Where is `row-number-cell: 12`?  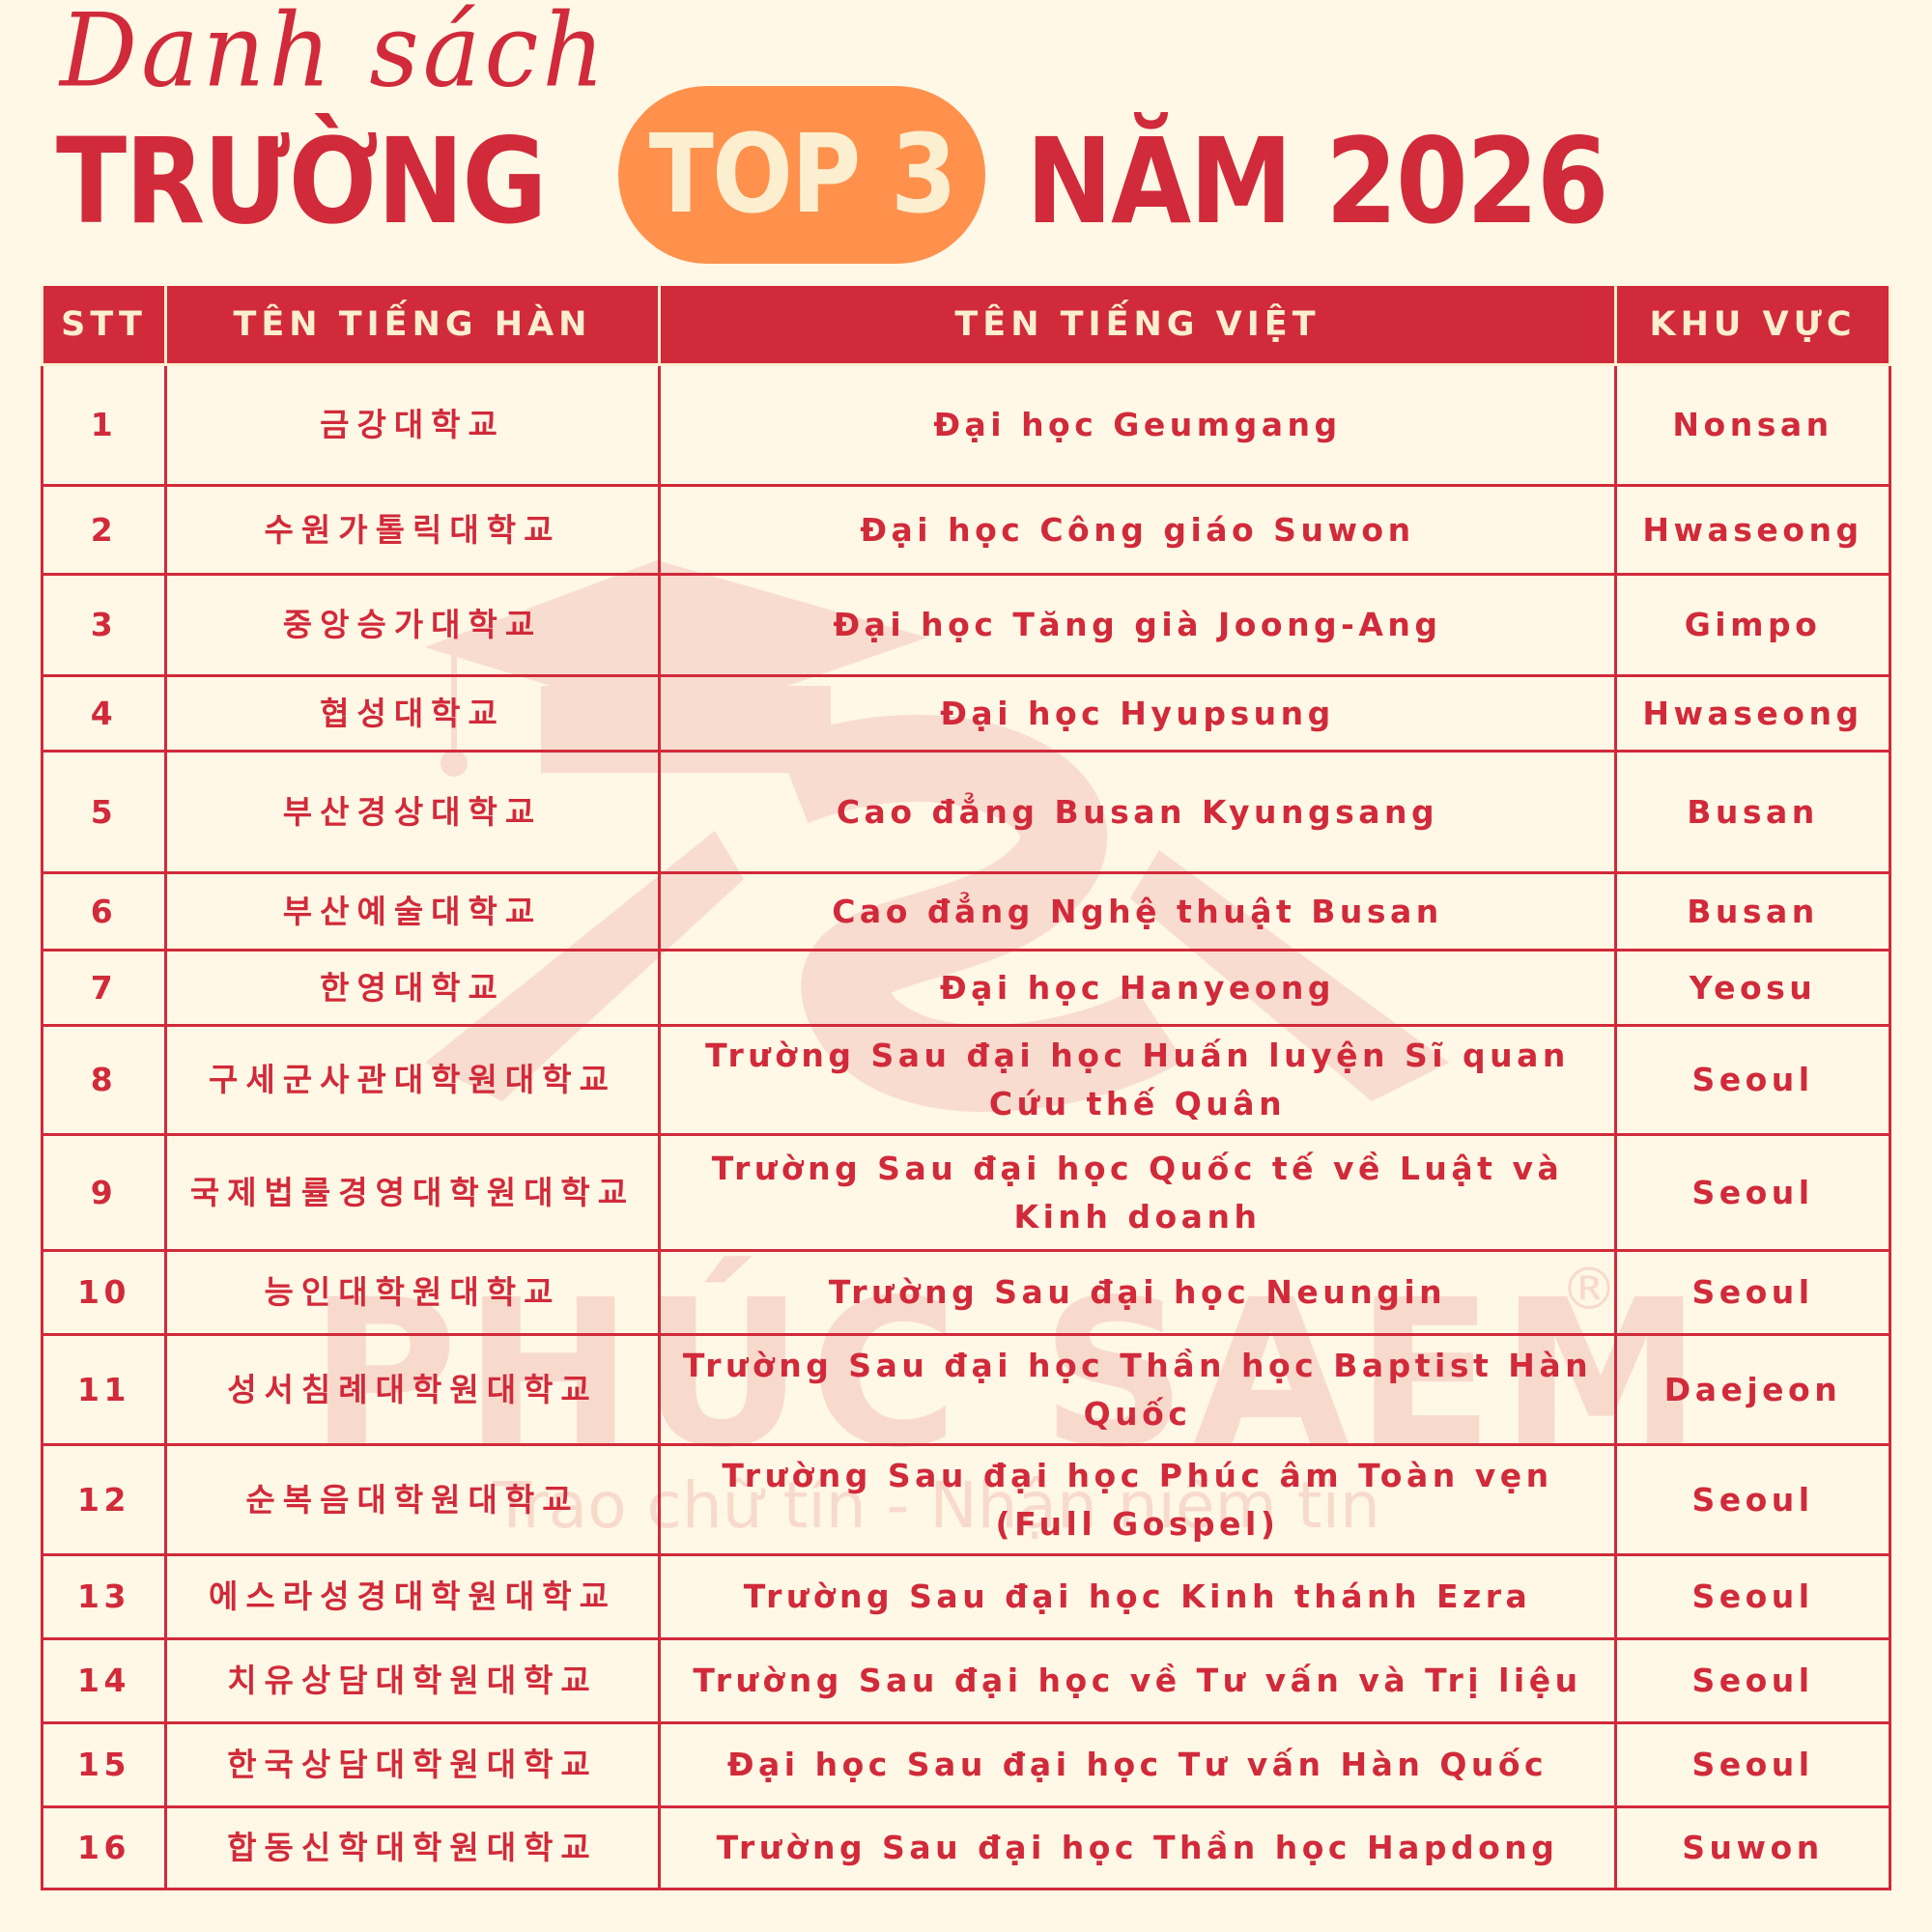
row-number-cell: 12 is located at coordinates (104, 1499).